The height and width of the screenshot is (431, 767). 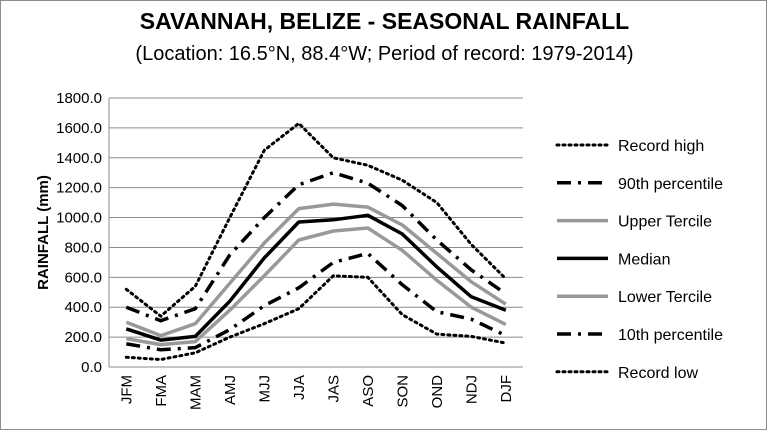 I want to click on legend-label: Record high, so click(x=661, y=146).